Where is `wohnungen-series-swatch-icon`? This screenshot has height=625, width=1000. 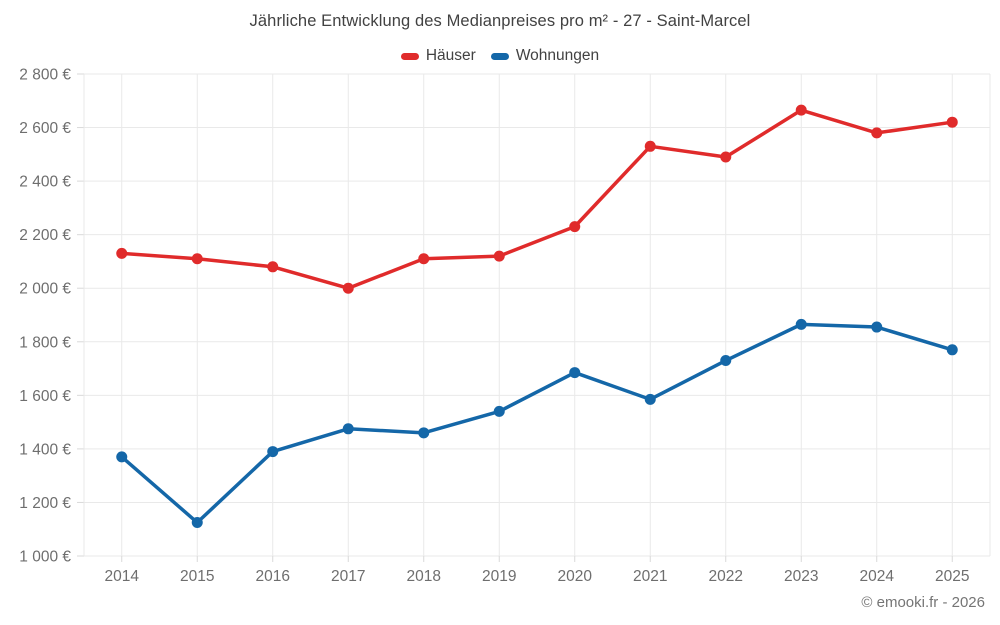 wohnungen-series-swatch-icon is located at coordinates (499, 56).